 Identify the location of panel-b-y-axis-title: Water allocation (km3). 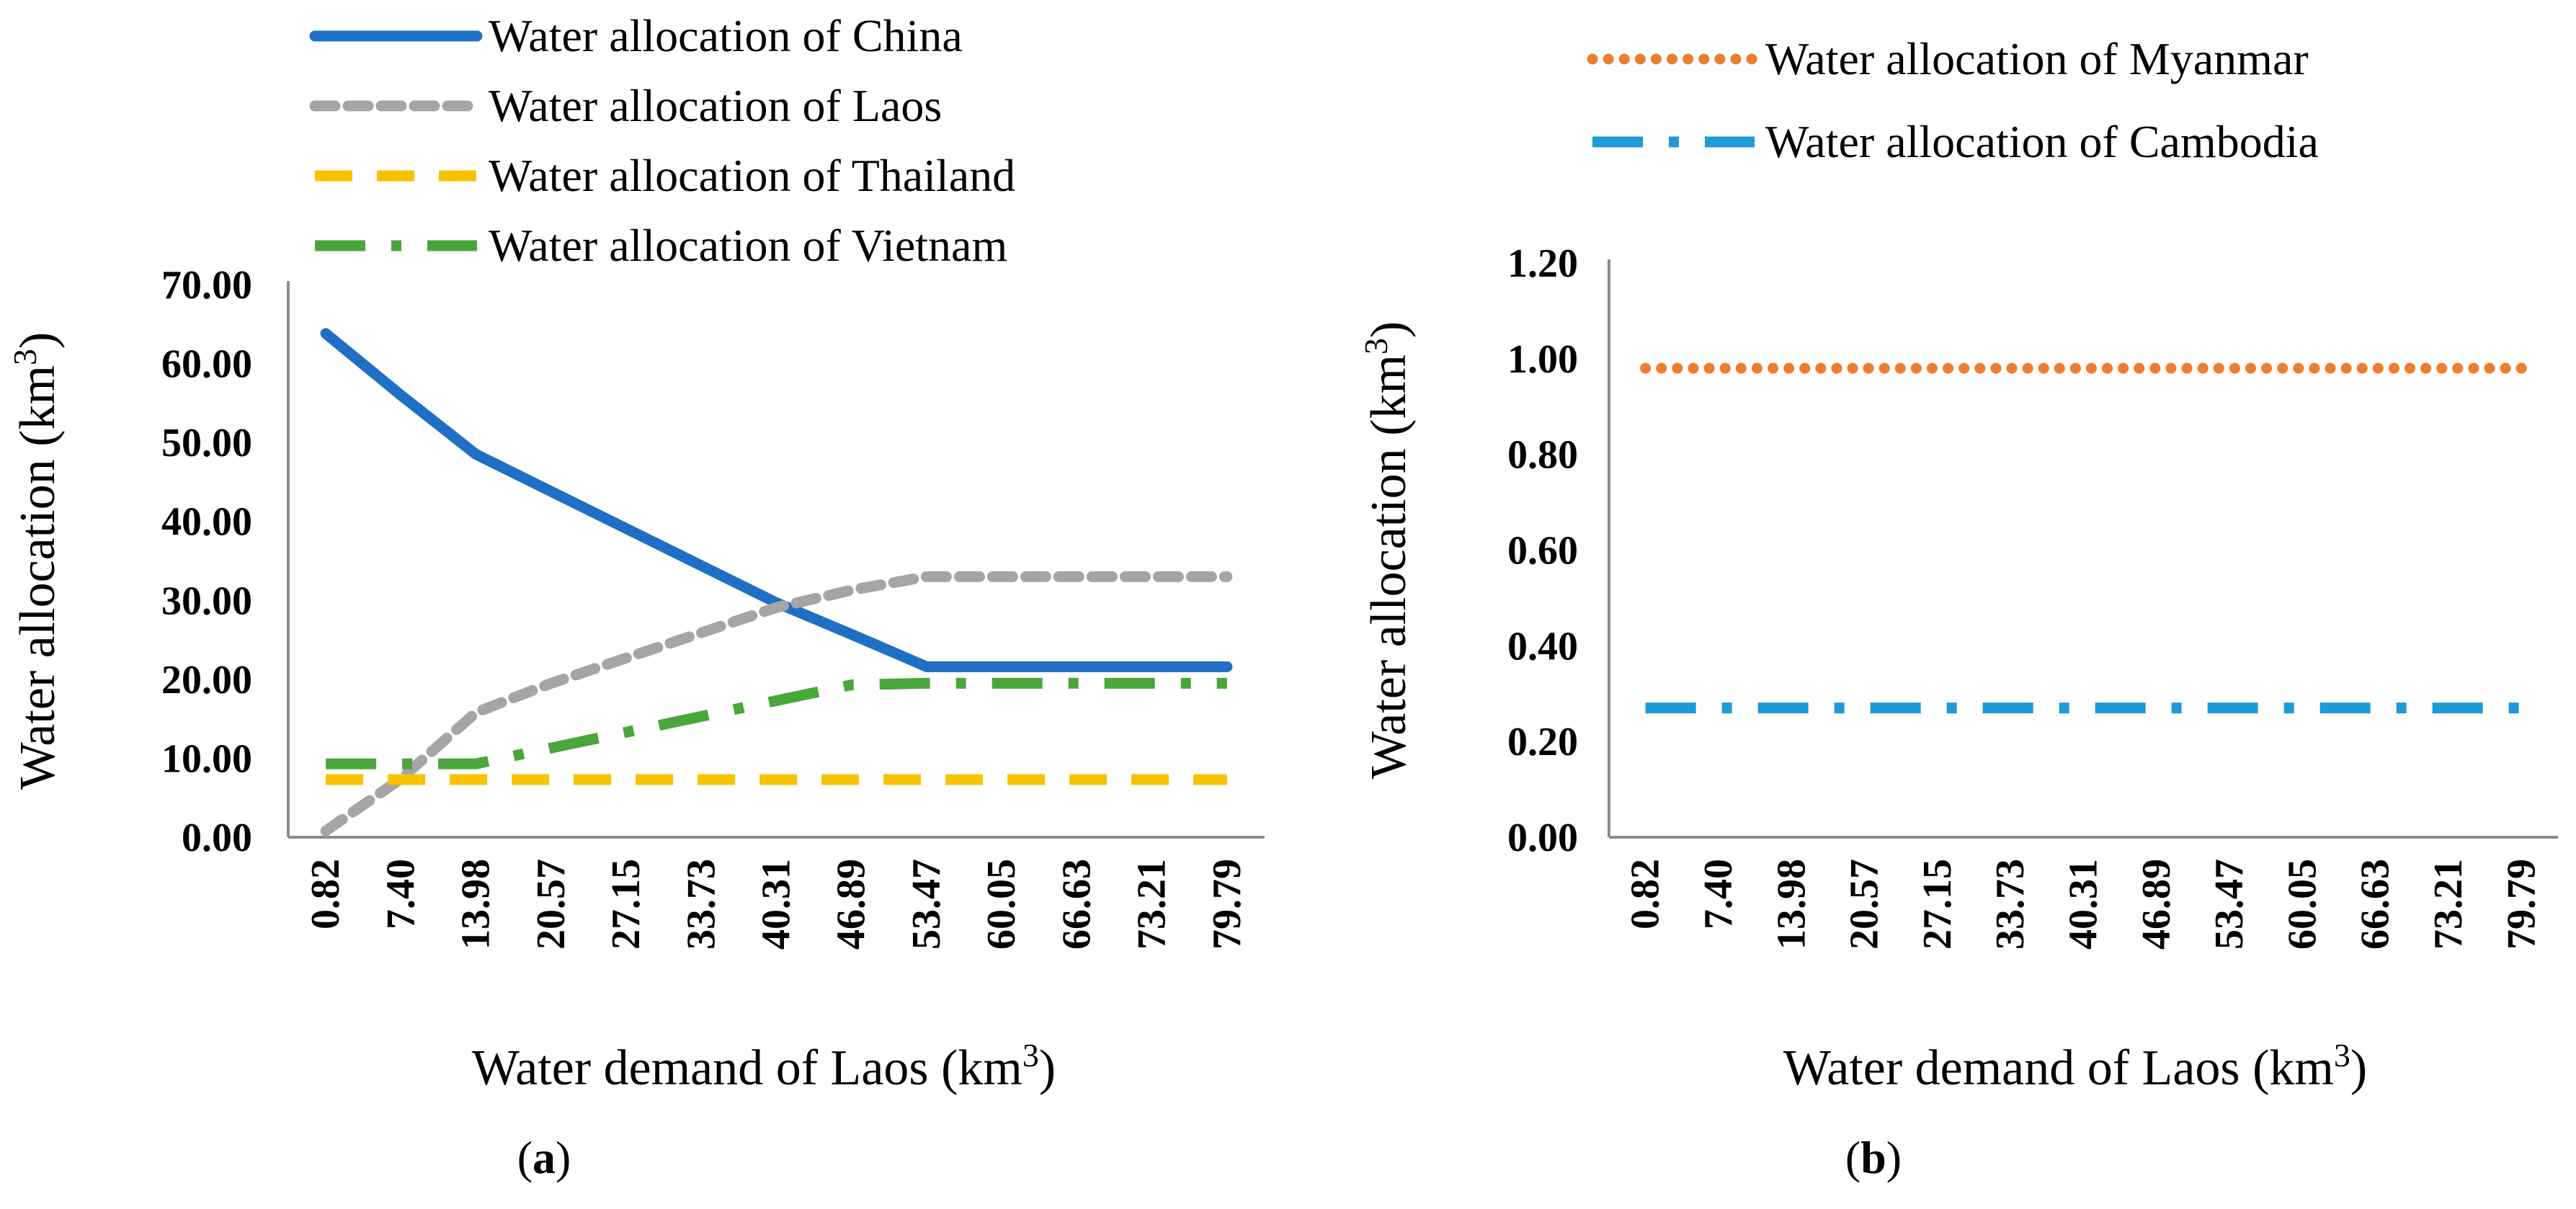
(1387, 550).